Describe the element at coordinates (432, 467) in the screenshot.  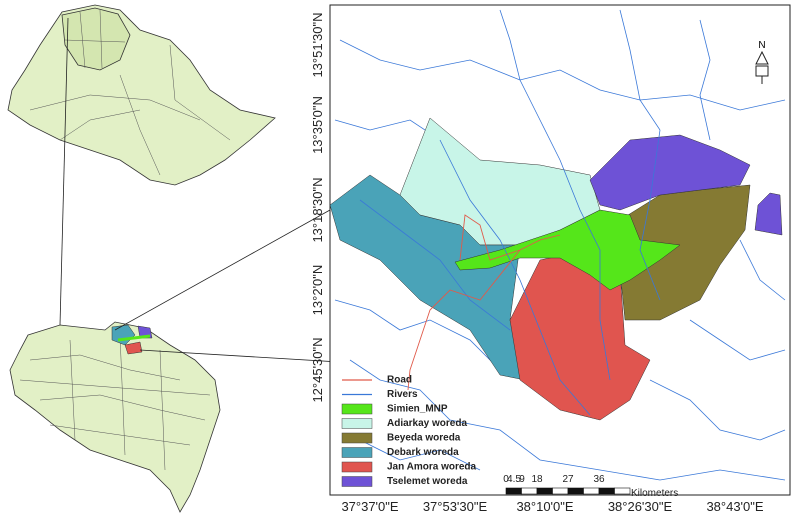
I see `legend-label: Jan Amora woreda` at that location.